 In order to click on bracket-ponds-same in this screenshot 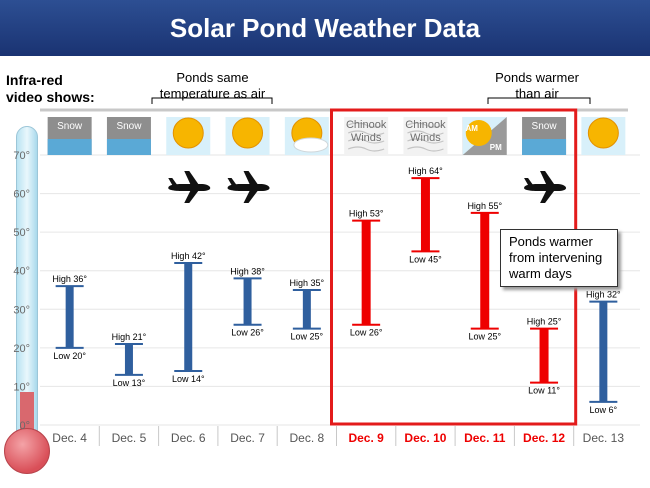, I will do `click(212, 100)`.